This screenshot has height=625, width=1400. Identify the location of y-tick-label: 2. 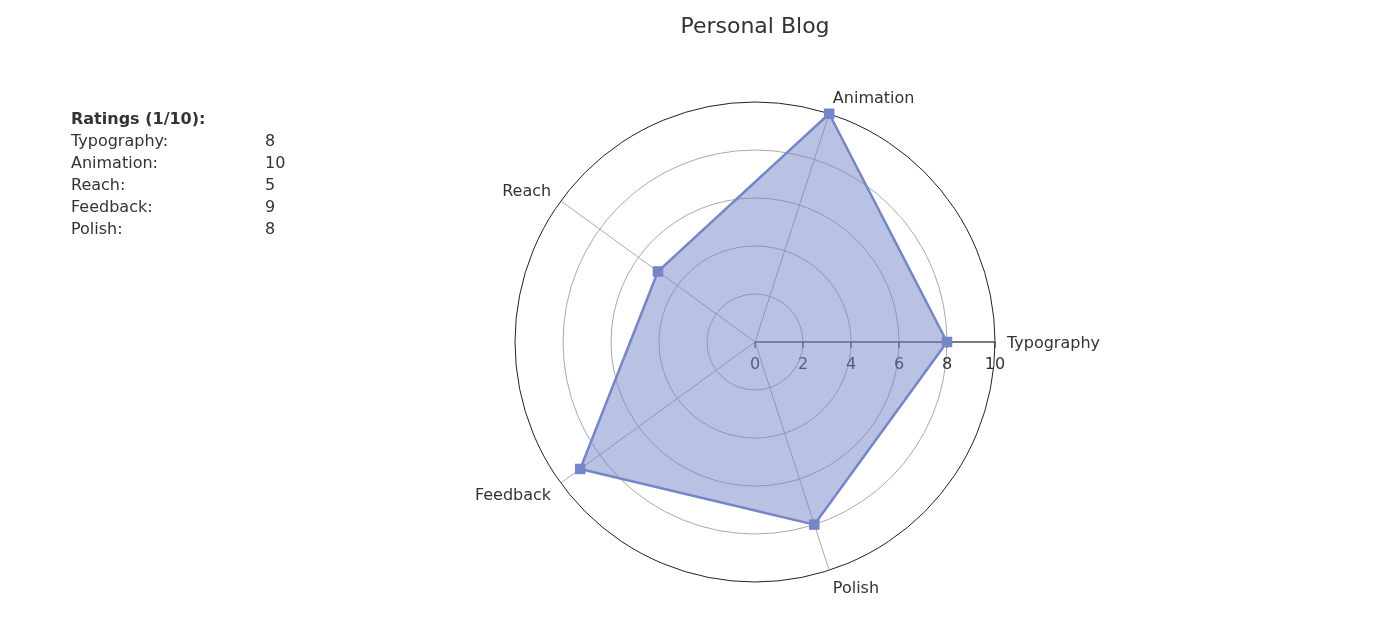
(803, 363).